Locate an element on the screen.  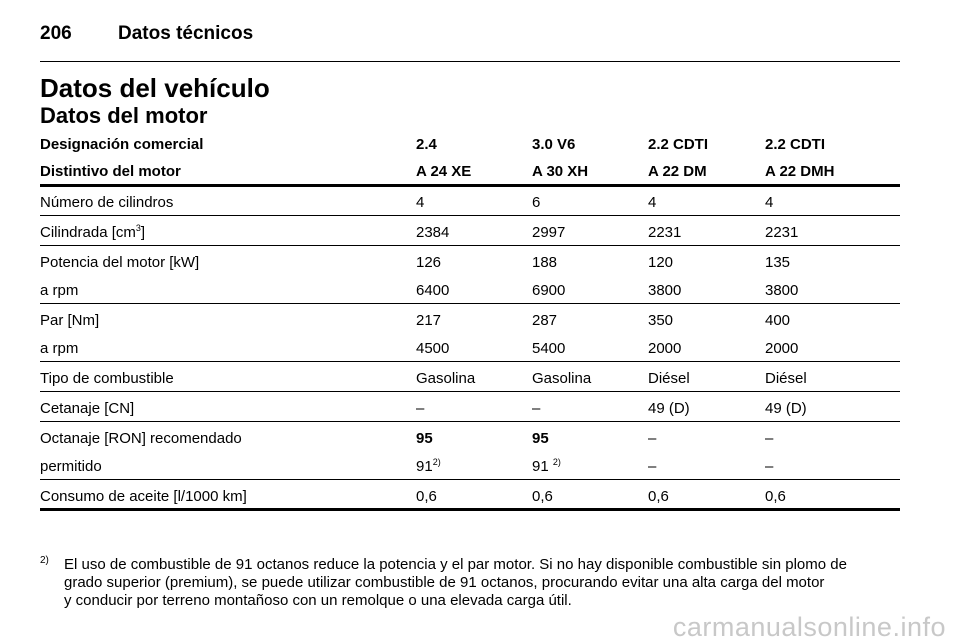
table-cell: 217 is located at coordinates (429, 320).